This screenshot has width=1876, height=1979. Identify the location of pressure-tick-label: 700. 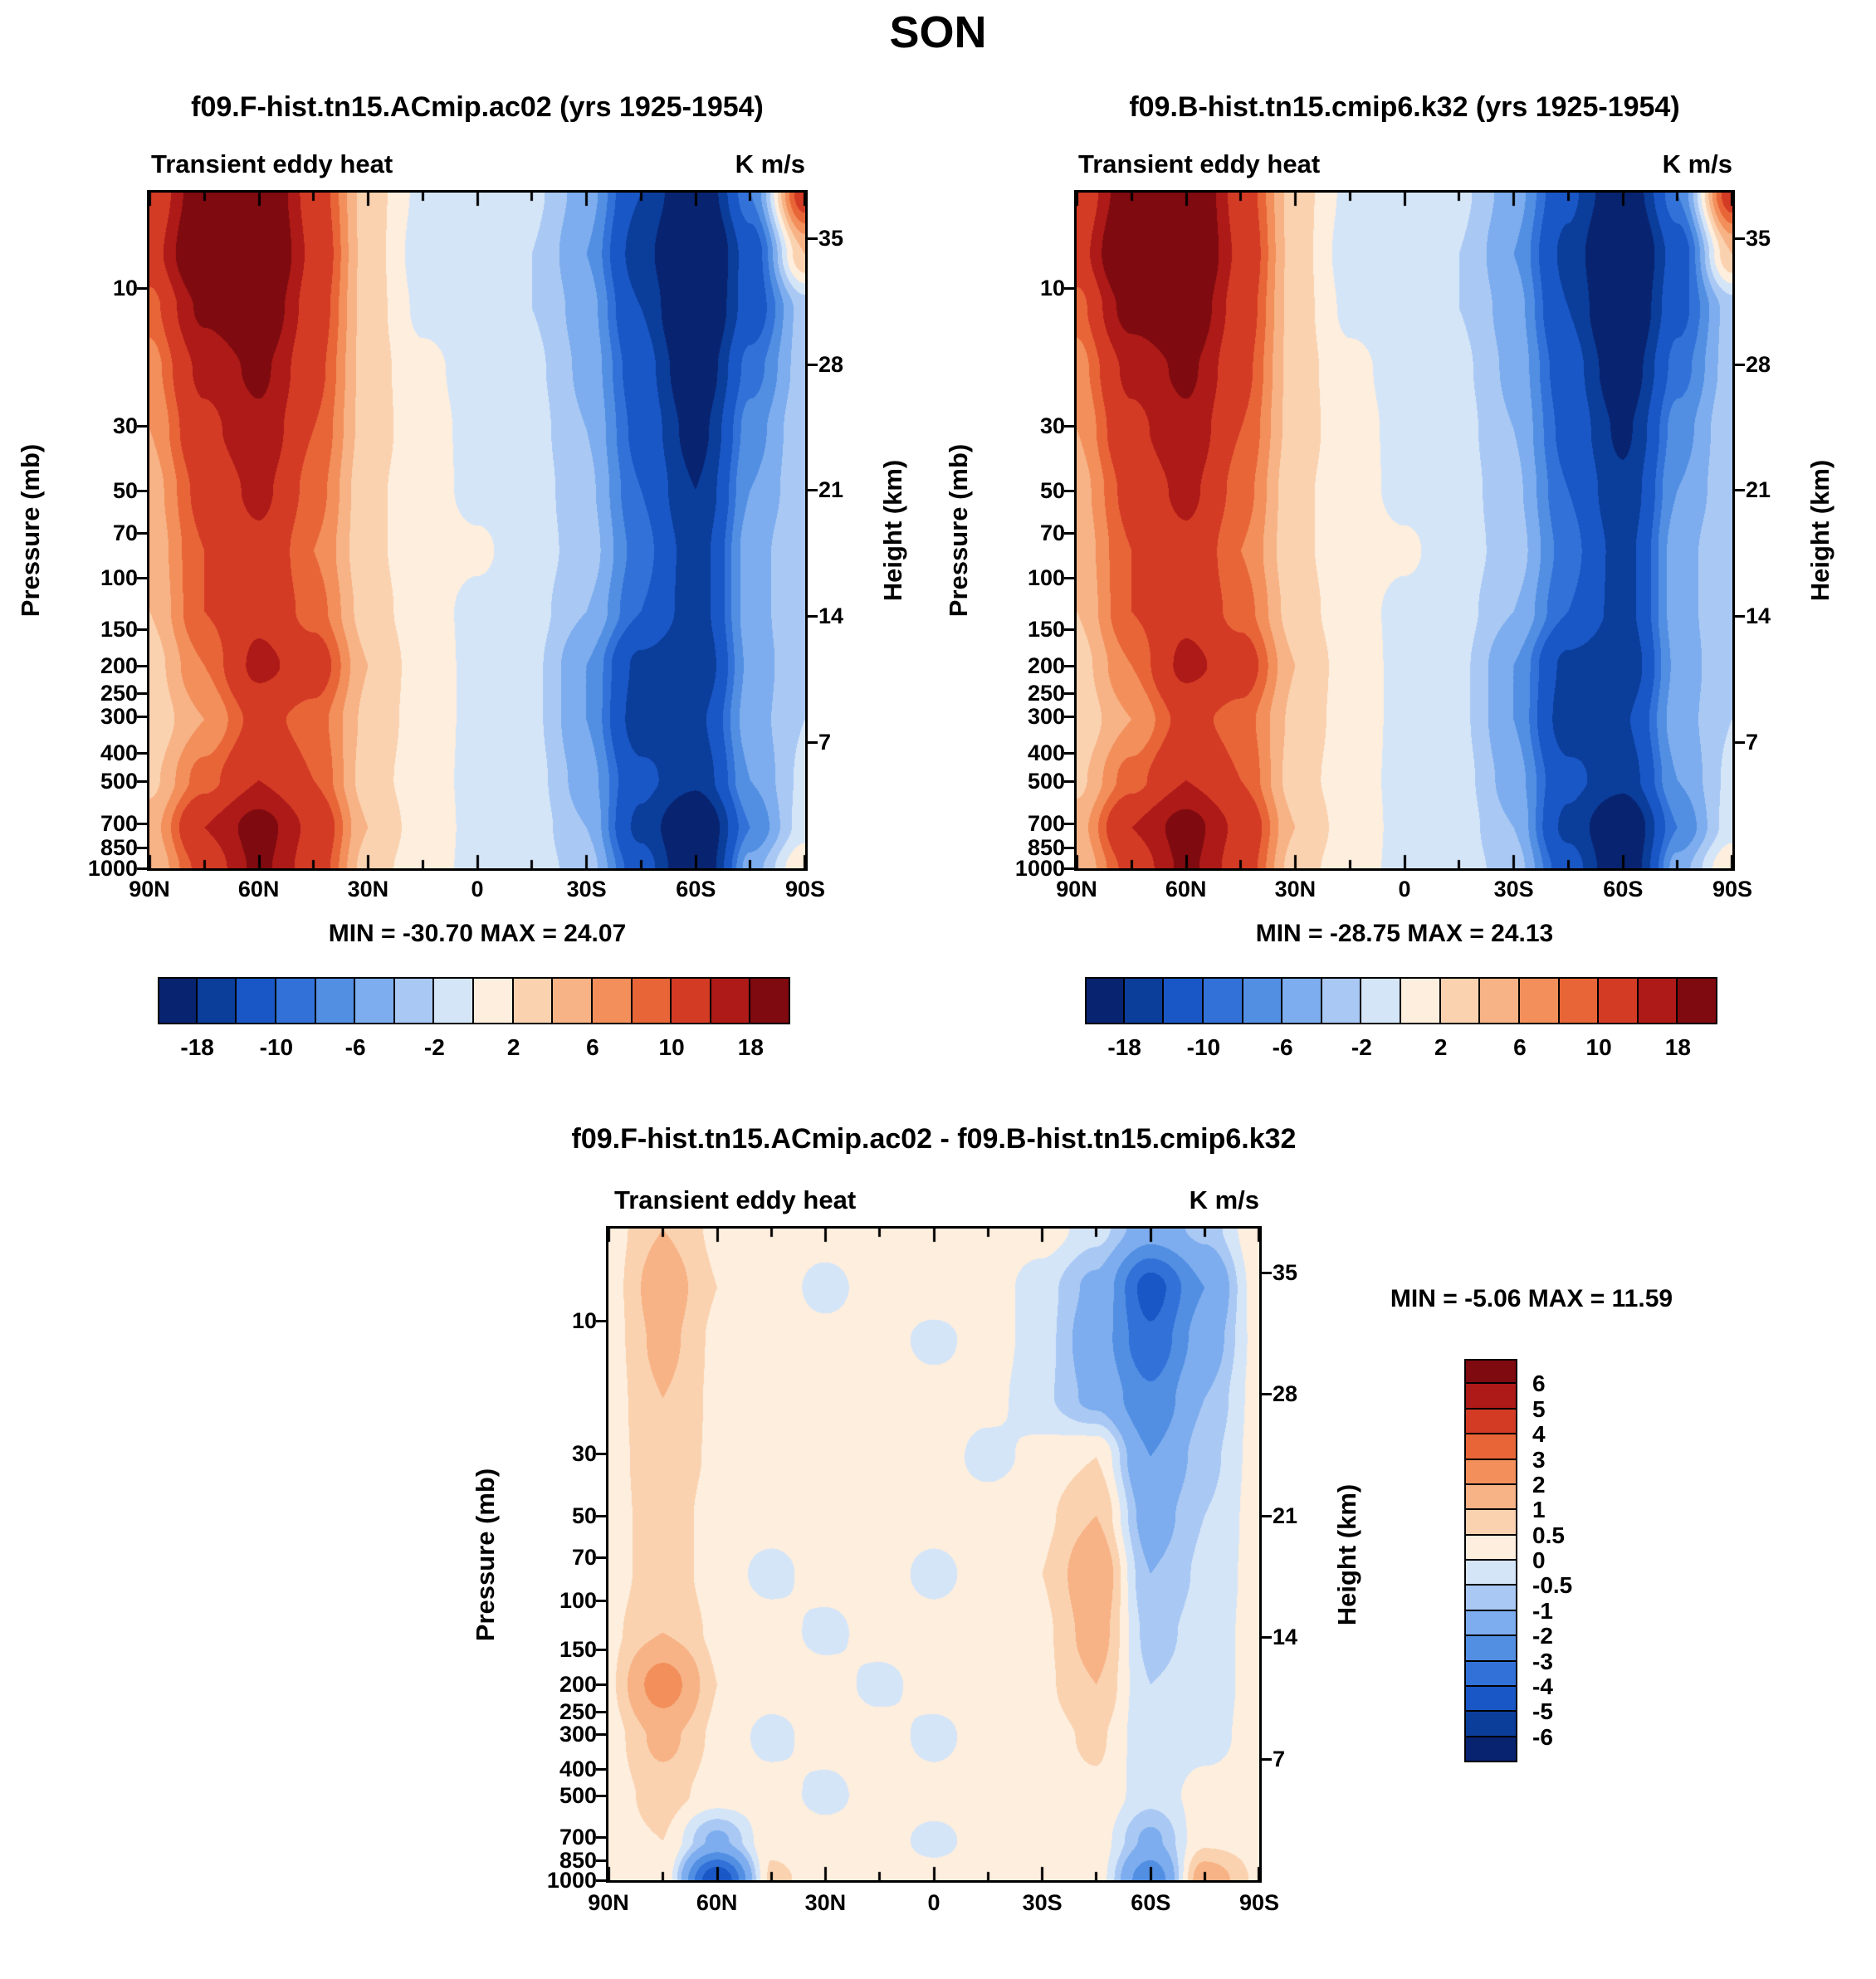
(1046, 823).